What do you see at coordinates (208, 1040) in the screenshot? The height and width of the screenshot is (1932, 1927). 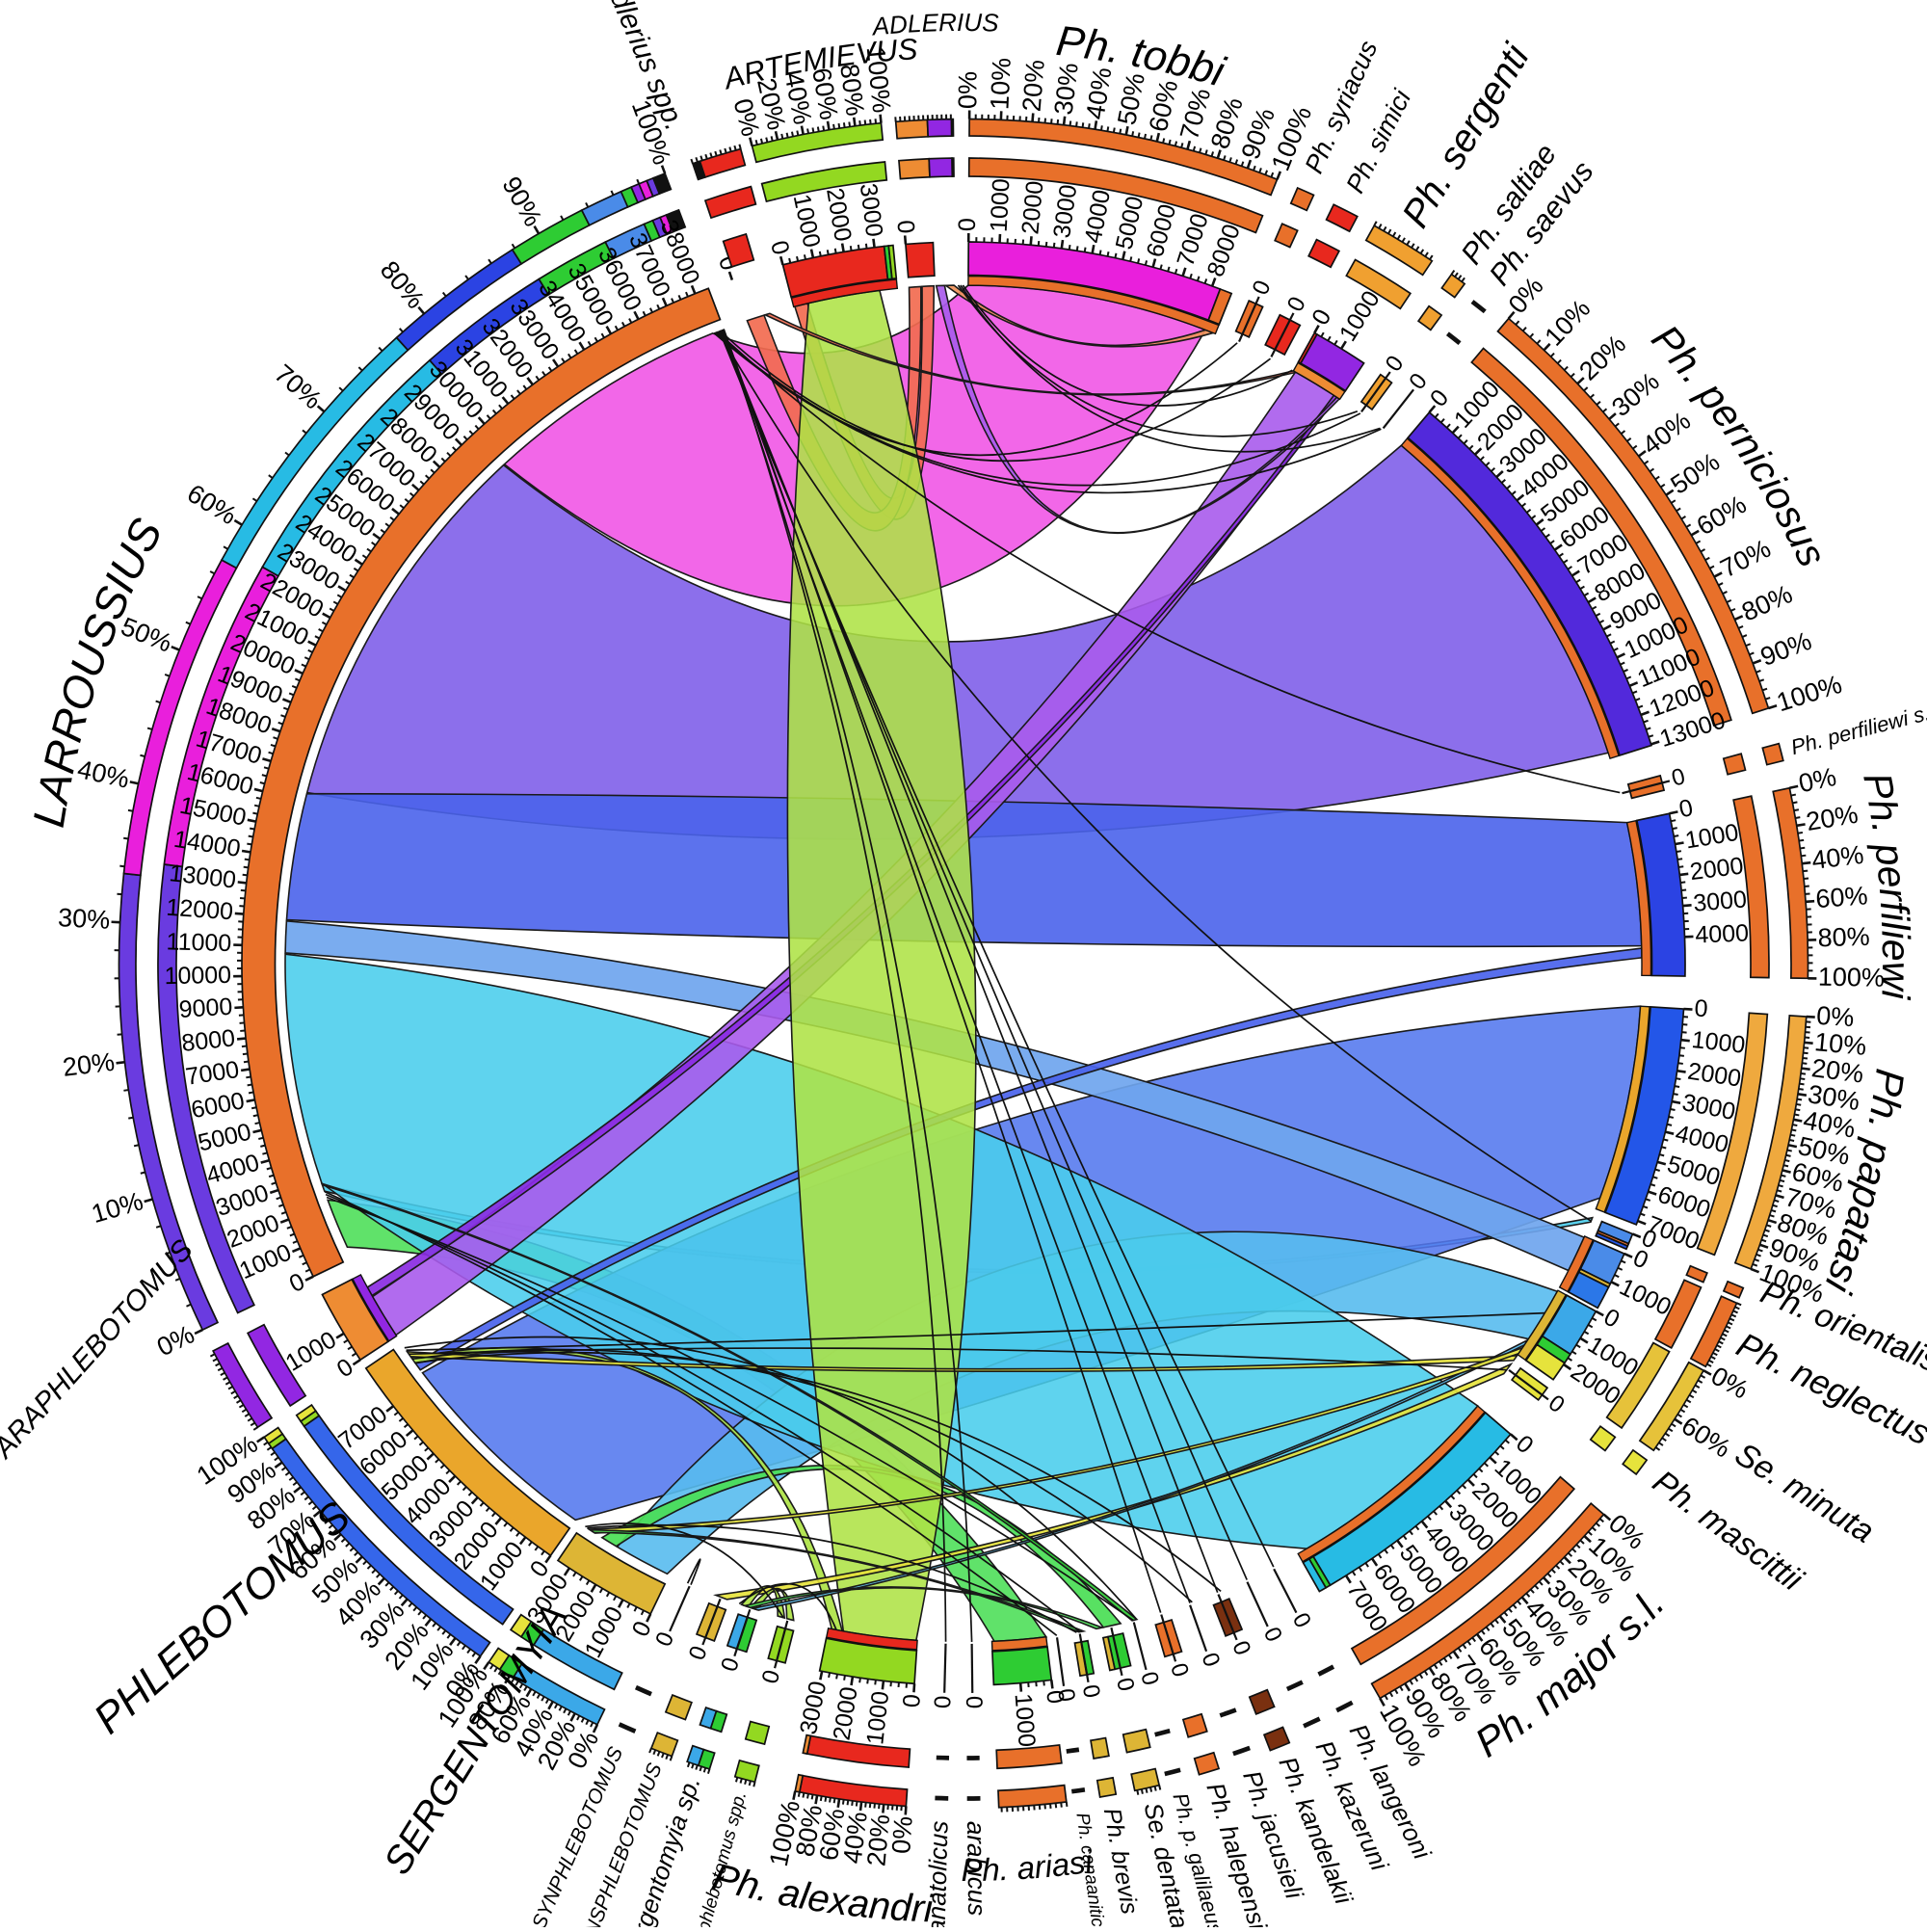 I see `svg-text: 8000` at bounding box center [208, 1040].